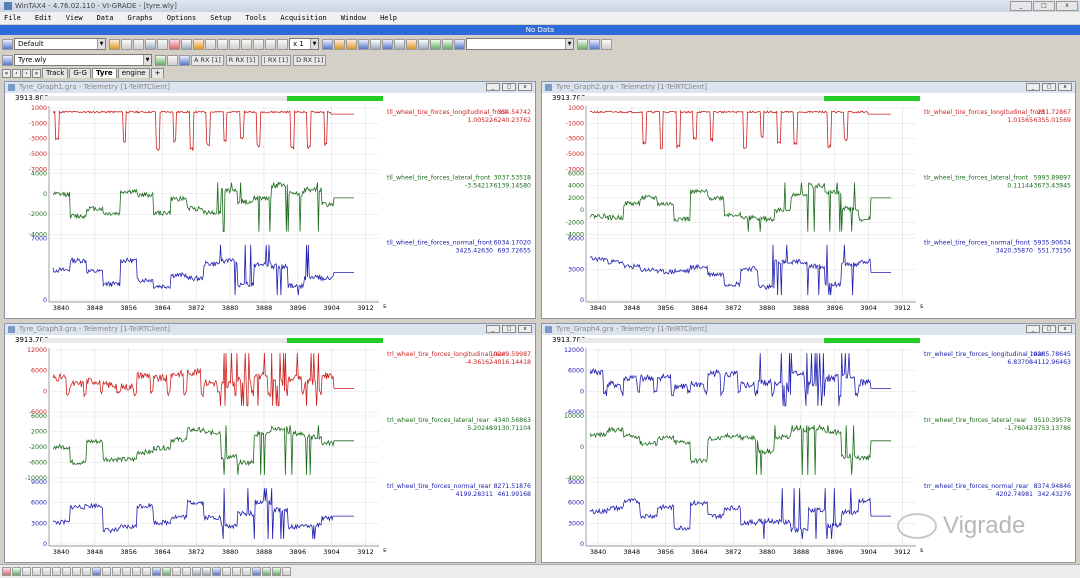 Image resolution: width=1080 pixels, height=578 pixels. I want to click on menu-view: View, so click(74, 18).